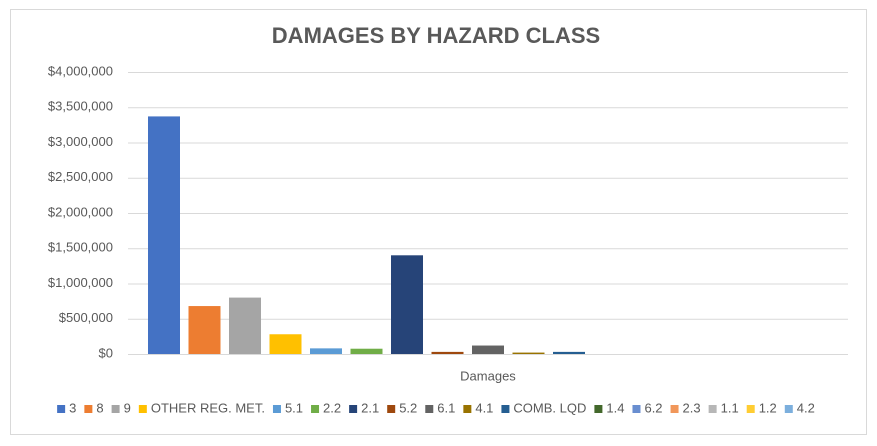 The image size is (877, 446). What do you see at coordinates (692, 407) in the screenshot?
I see `legend-label: 2.3` at bounding box center [692, 407].